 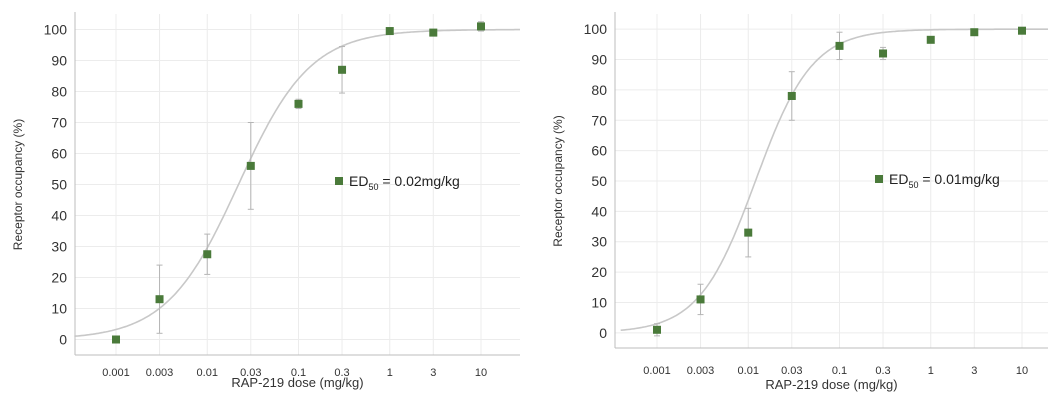 What do you see at coordinates (418, 181) in the screenshot?
I see `legend-suffix: = 0.02mg/kg` at bounding box center [418, 181].